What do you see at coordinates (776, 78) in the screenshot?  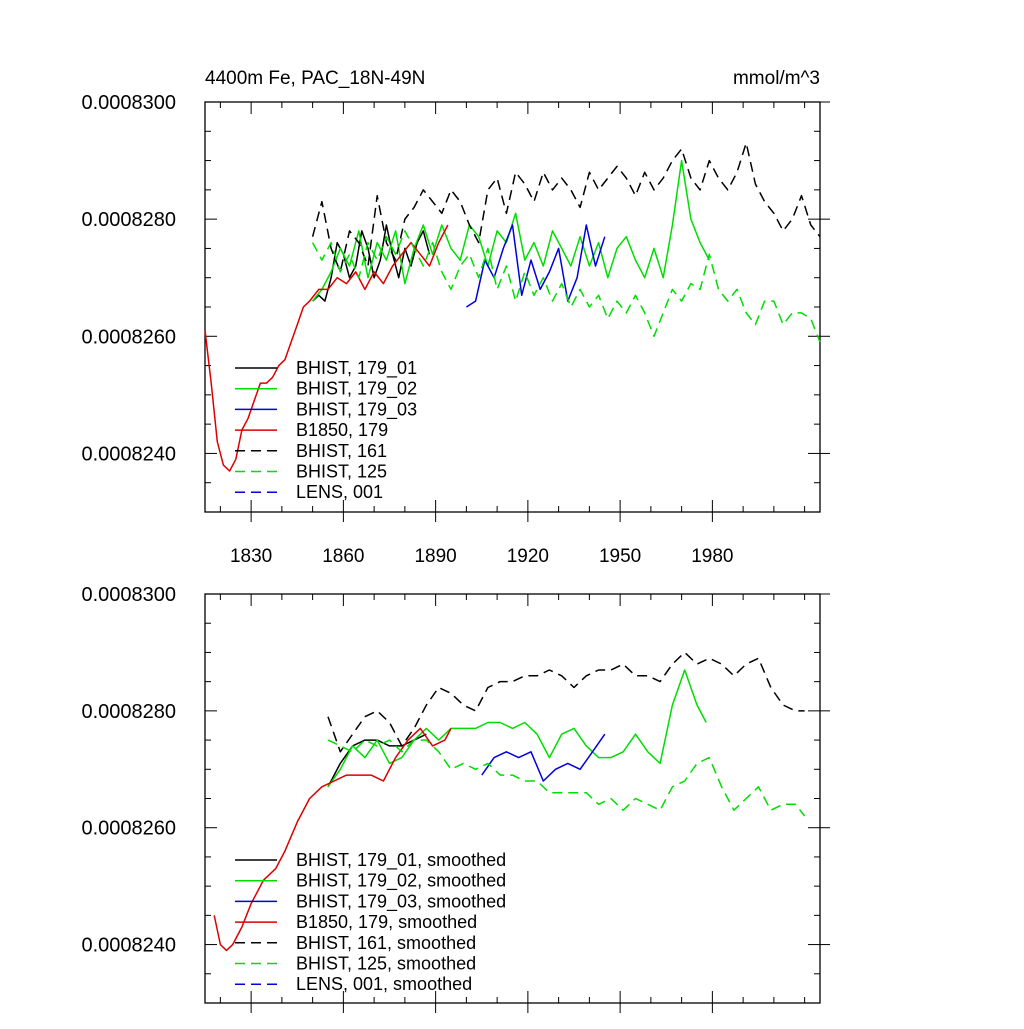 I see `chart-units: mmol/m^3` at bounding box center [776, 78].